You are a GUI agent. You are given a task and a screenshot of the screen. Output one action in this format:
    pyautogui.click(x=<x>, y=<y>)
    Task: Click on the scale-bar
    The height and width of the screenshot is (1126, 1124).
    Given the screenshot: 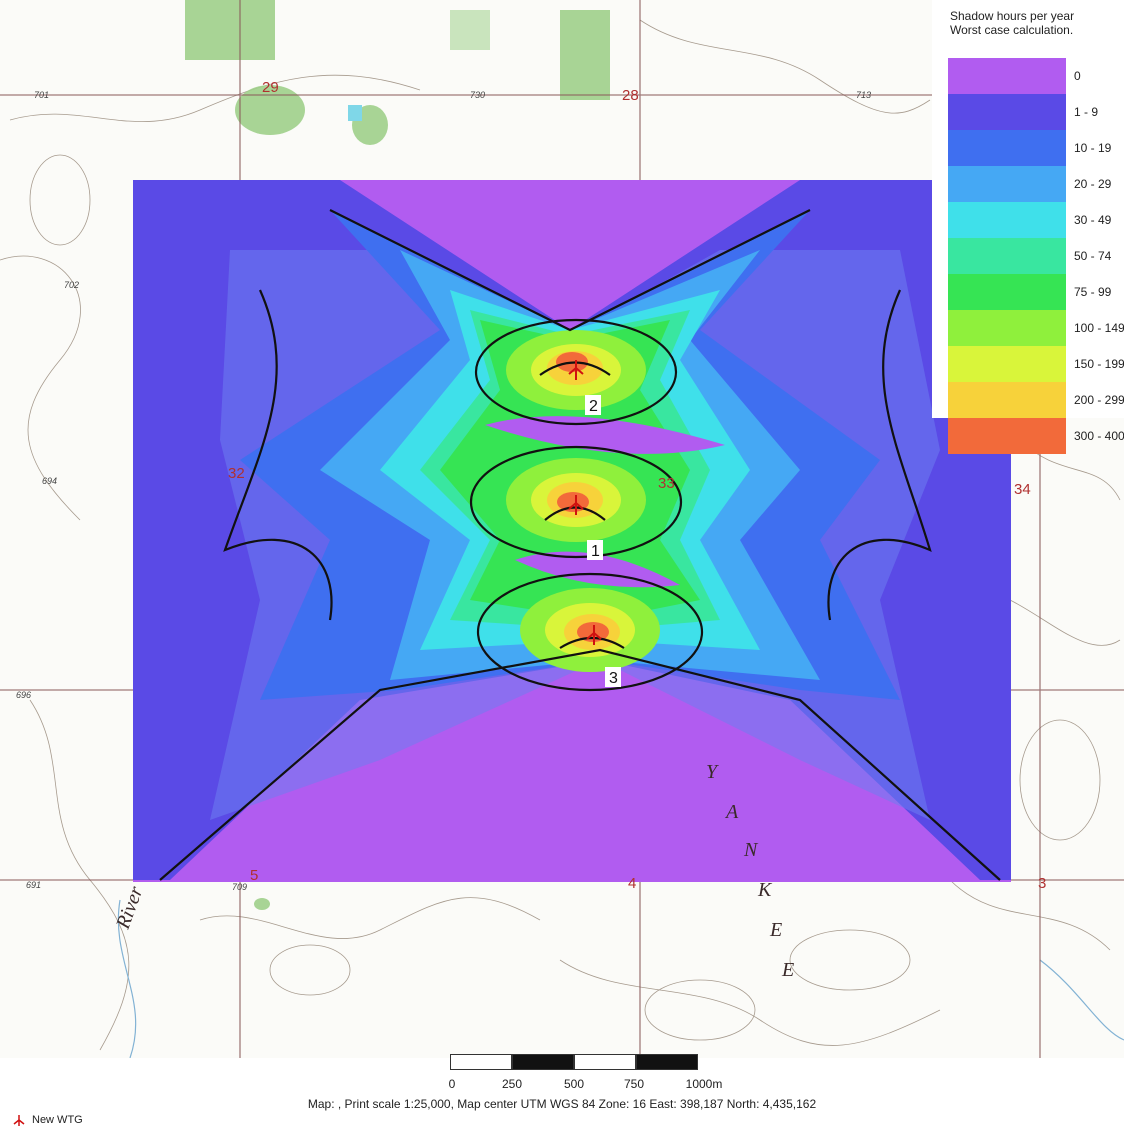 What is the action you would take?
    pyautogui.click(x=574, y=1063)
    